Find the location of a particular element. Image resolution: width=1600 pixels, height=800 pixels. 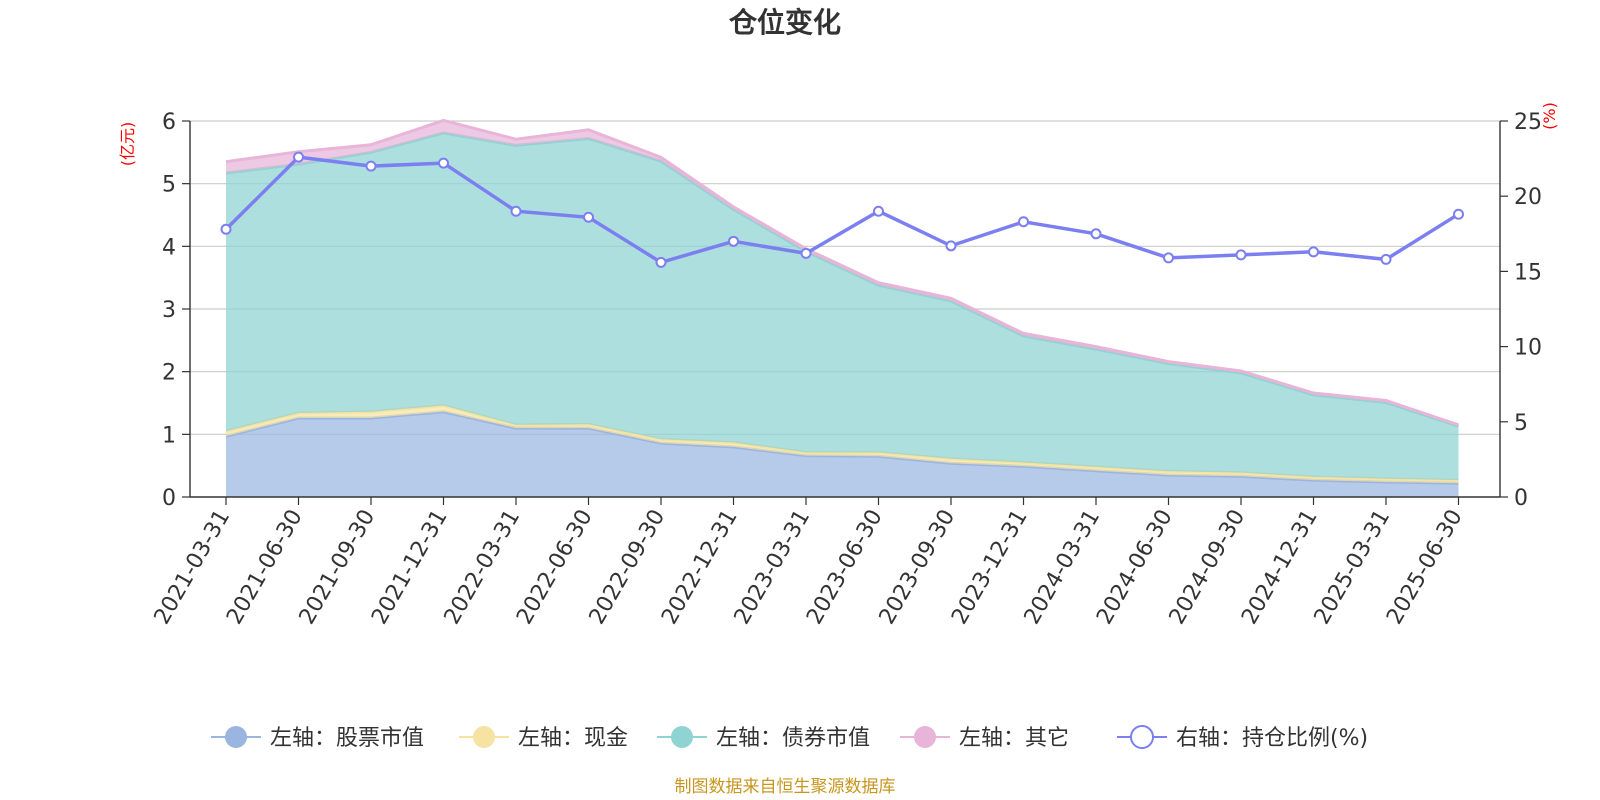

left-axis-tick-label: 6 is located at coordinates (169, 122).